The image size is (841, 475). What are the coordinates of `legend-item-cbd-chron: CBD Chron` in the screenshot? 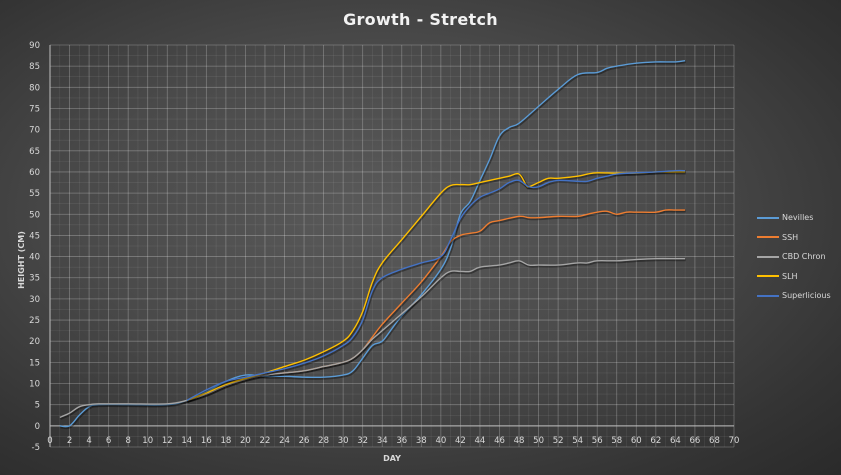 It's located at (799, 257).